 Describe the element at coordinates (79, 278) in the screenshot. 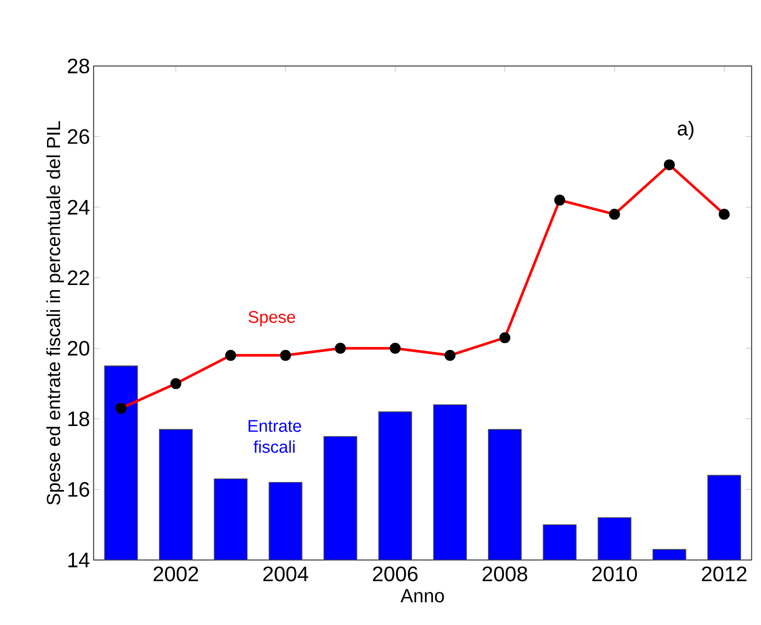

I see `y-tick-label: 22` at that location.